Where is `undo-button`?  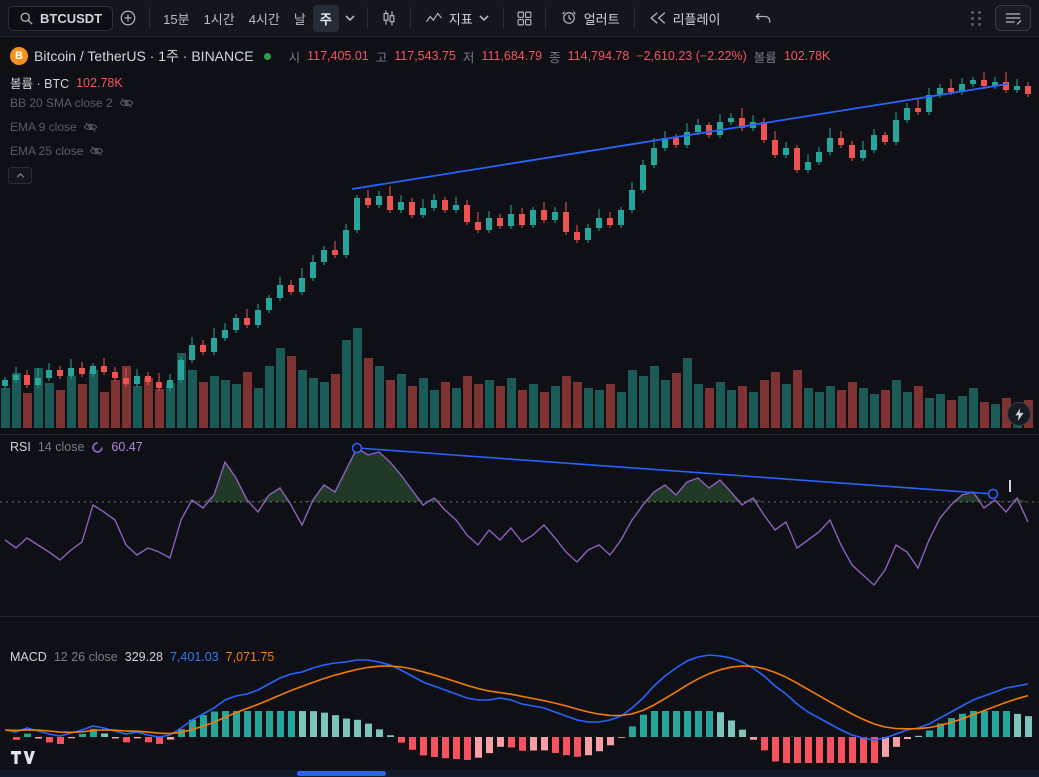 undo-button is located at coordinates (763, 18).